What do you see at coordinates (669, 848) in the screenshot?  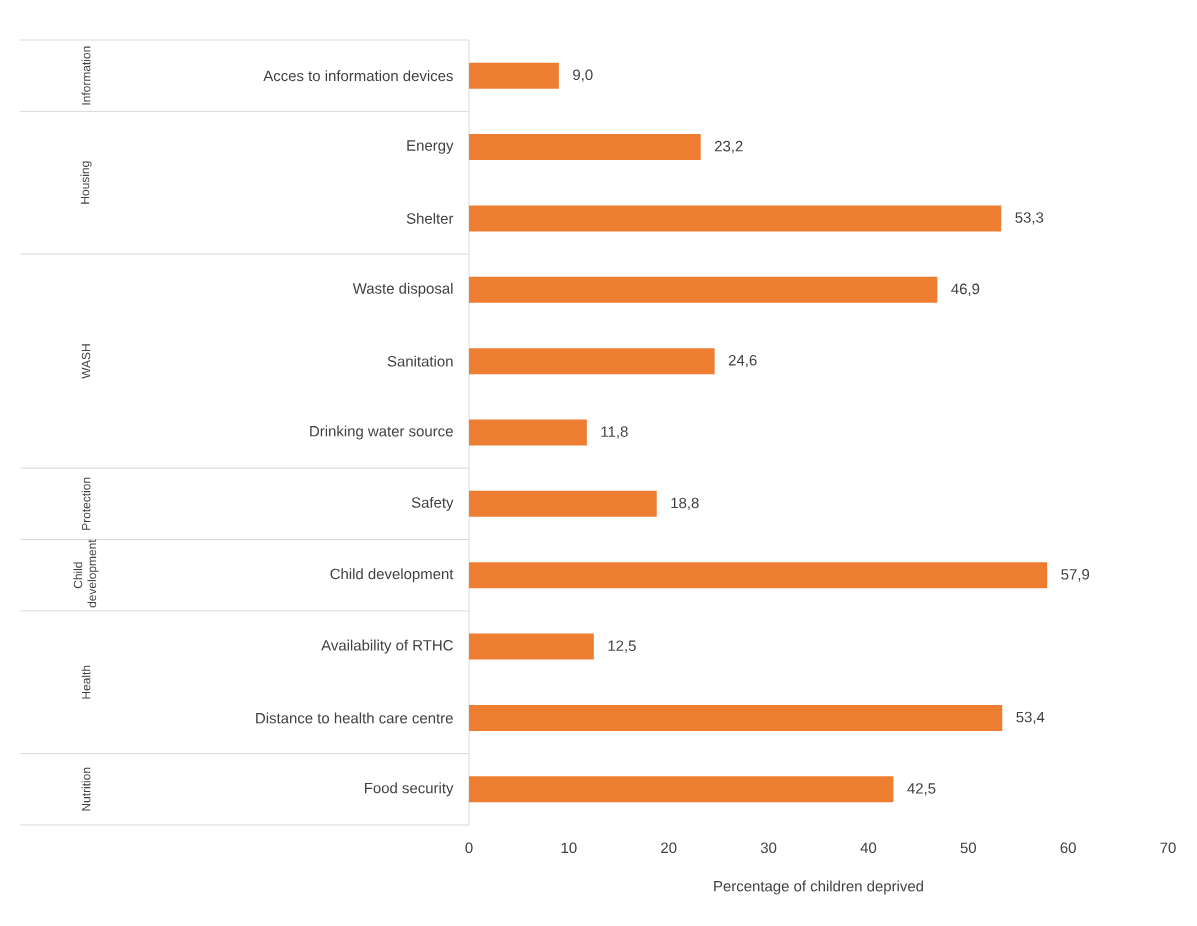 I see `x-tick-label: 20` at bounding box center [669, 848].